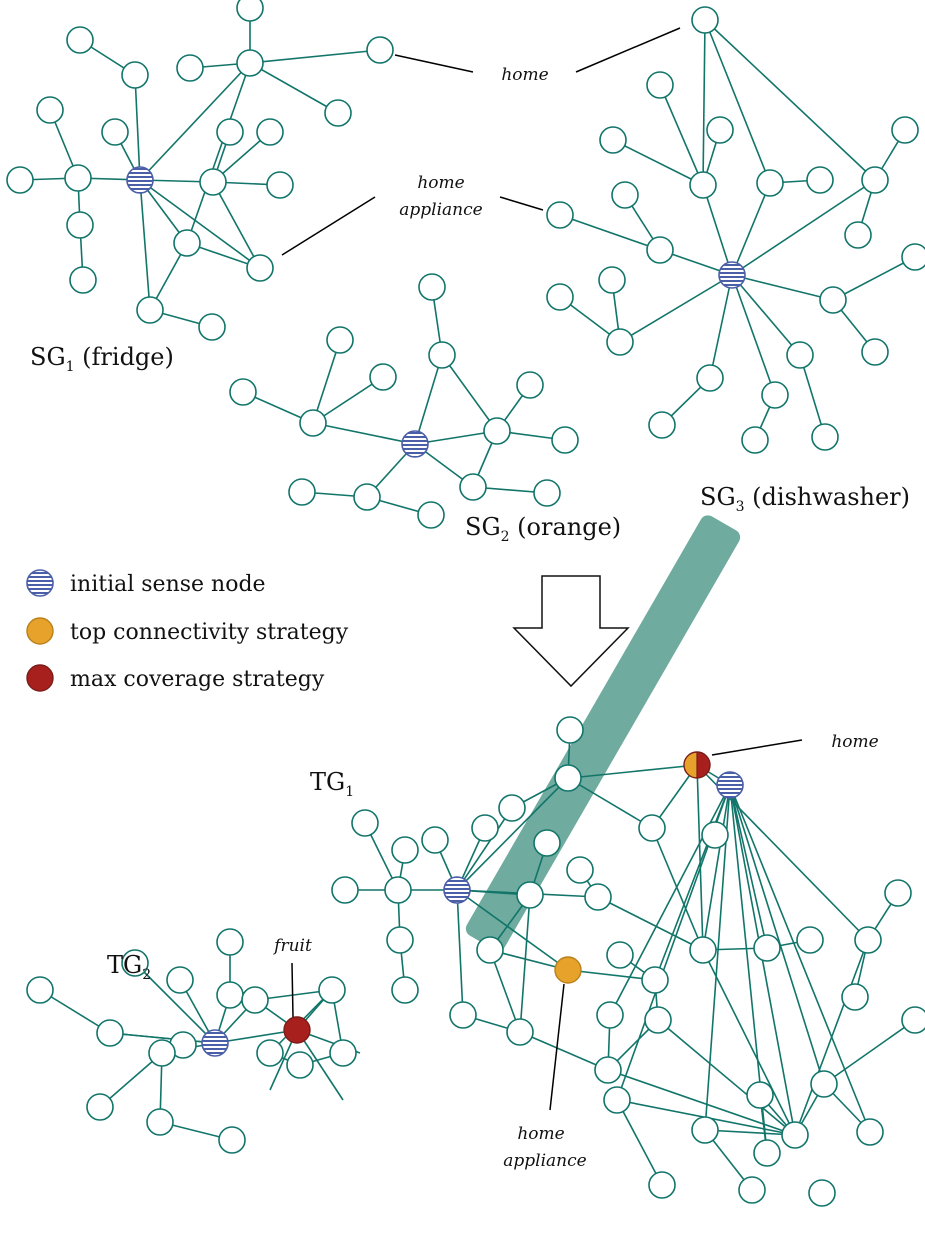 Image resolution: width=925 pixels, height=1239 pixels. I want to click on pointer-home-tg1, so click(757, 747).